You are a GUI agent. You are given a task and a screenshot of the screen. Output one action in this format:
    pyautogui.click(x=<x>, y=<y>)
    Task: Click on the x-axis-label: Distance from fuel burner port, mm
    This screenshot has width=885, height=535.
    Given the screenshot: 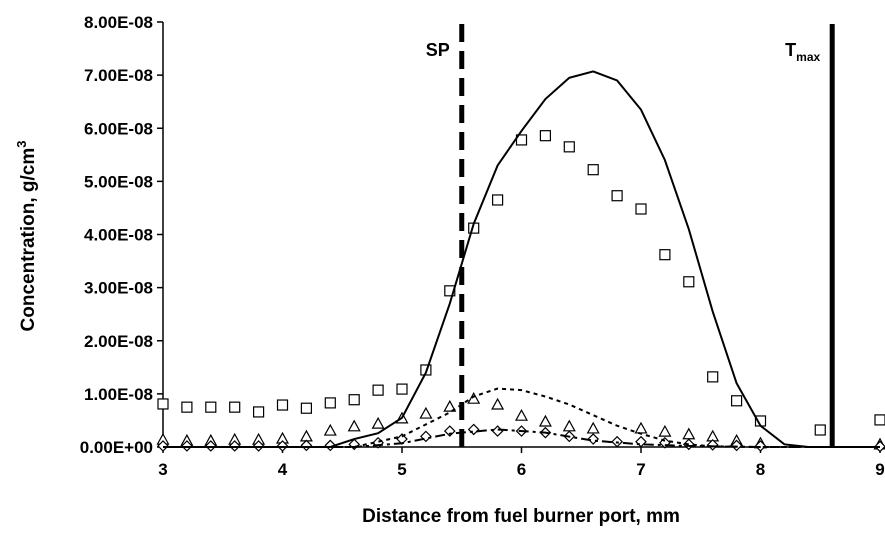 What is the action you would take?
    pyautogui.click(x=521, y=516)
    